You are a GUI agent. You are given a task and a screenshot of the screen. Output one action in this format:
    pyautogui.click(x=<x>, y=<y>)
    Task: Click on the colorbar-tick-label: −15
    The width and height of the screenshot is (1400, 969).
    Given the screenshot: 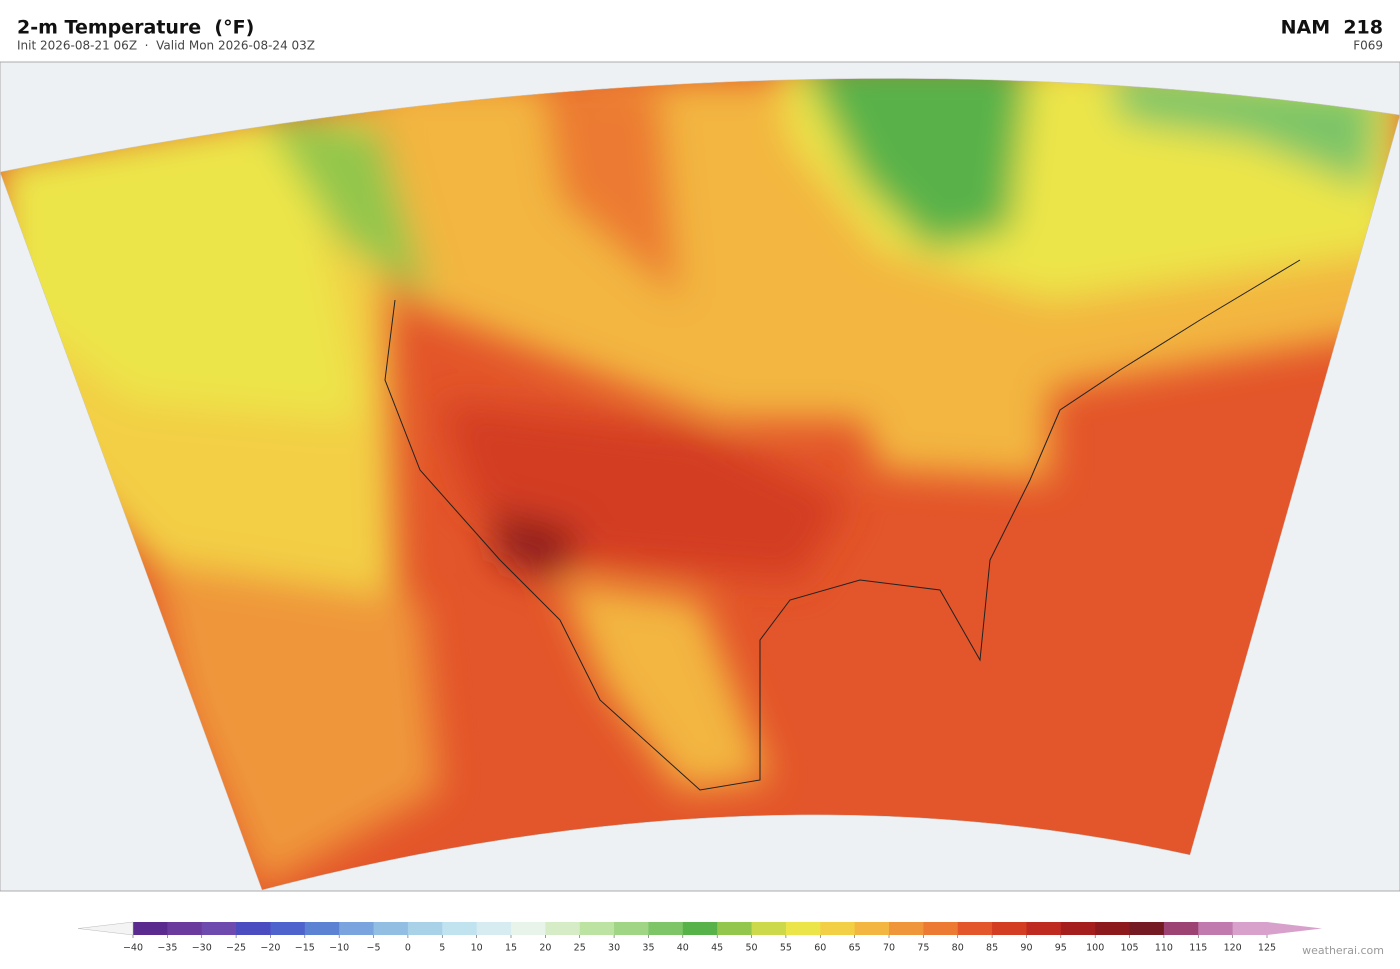 What is the action you would take?
    pyautogui.click(x=305, y=948)
    